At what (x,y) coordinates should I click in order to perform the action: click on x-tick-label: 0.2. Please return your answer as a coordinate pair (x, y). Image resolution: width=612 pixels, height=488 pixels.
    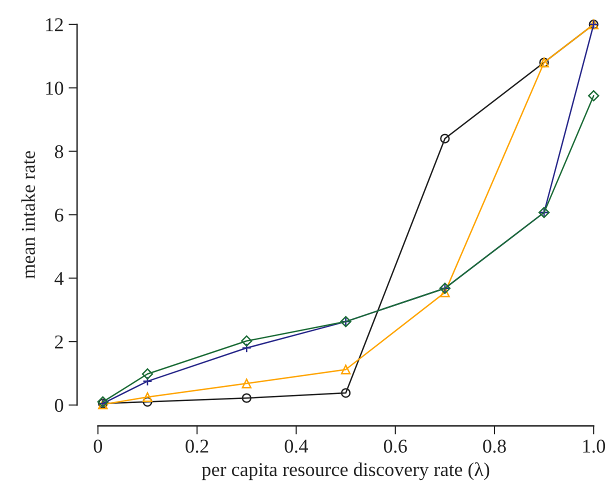
    Looking at the image, I should click on (197, 446).